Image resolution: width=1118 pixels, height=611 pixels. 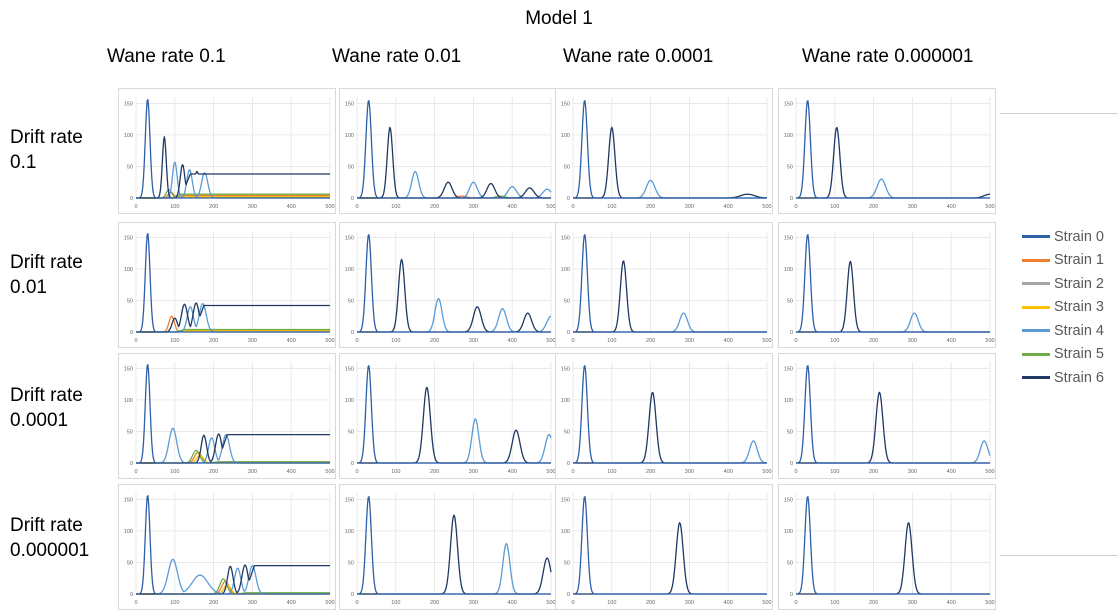 I want to click on legend-item: Strain 2, so click(x=1063, y=284).